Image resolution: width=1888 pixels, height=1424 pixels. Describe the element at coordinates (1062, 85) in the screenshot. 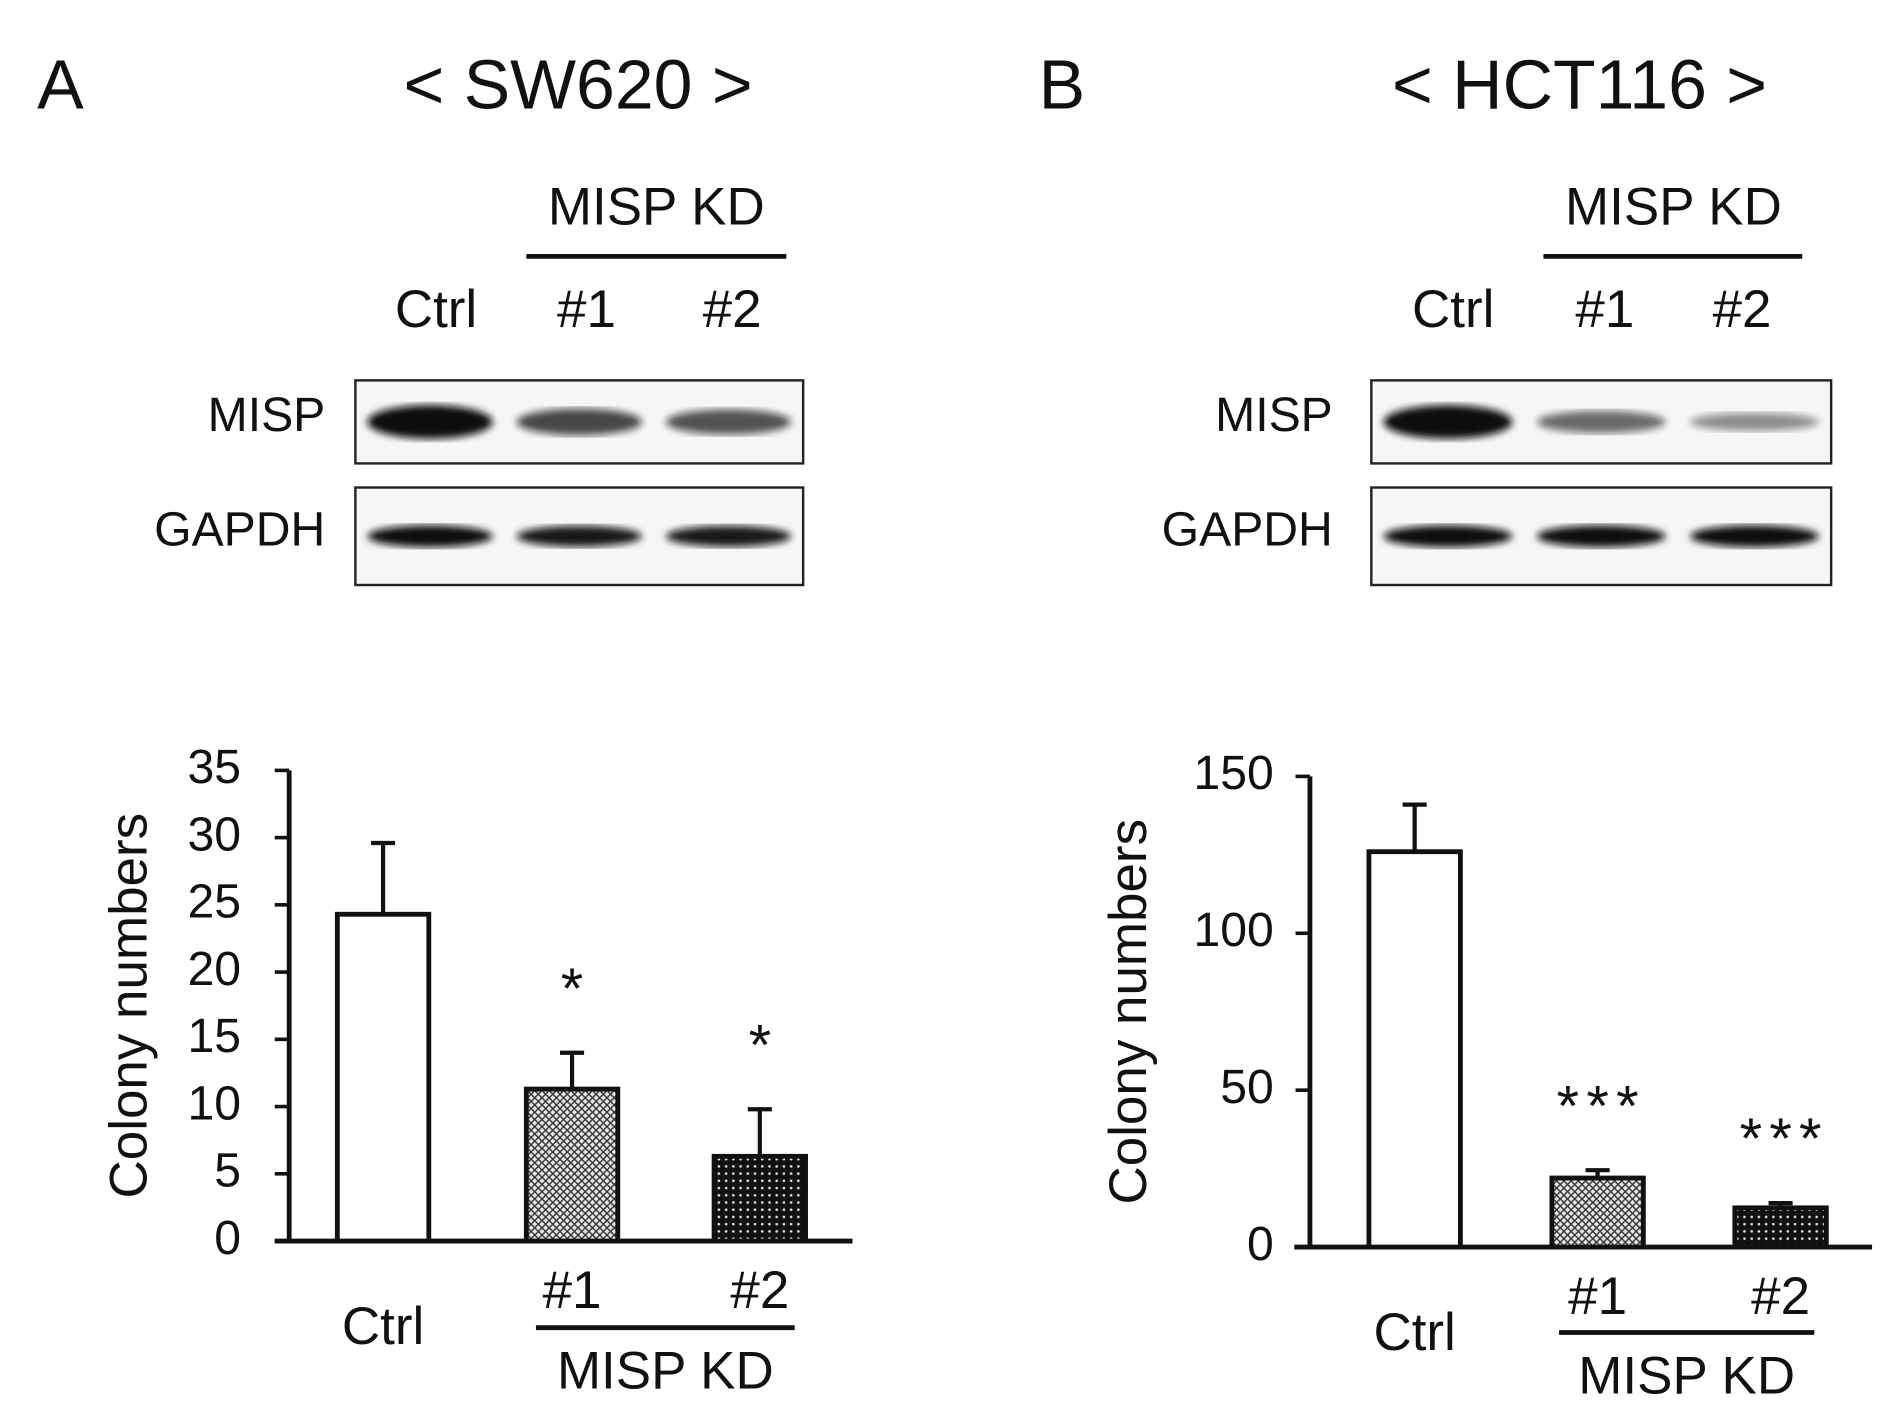

I see `panel-label: B` at that location.